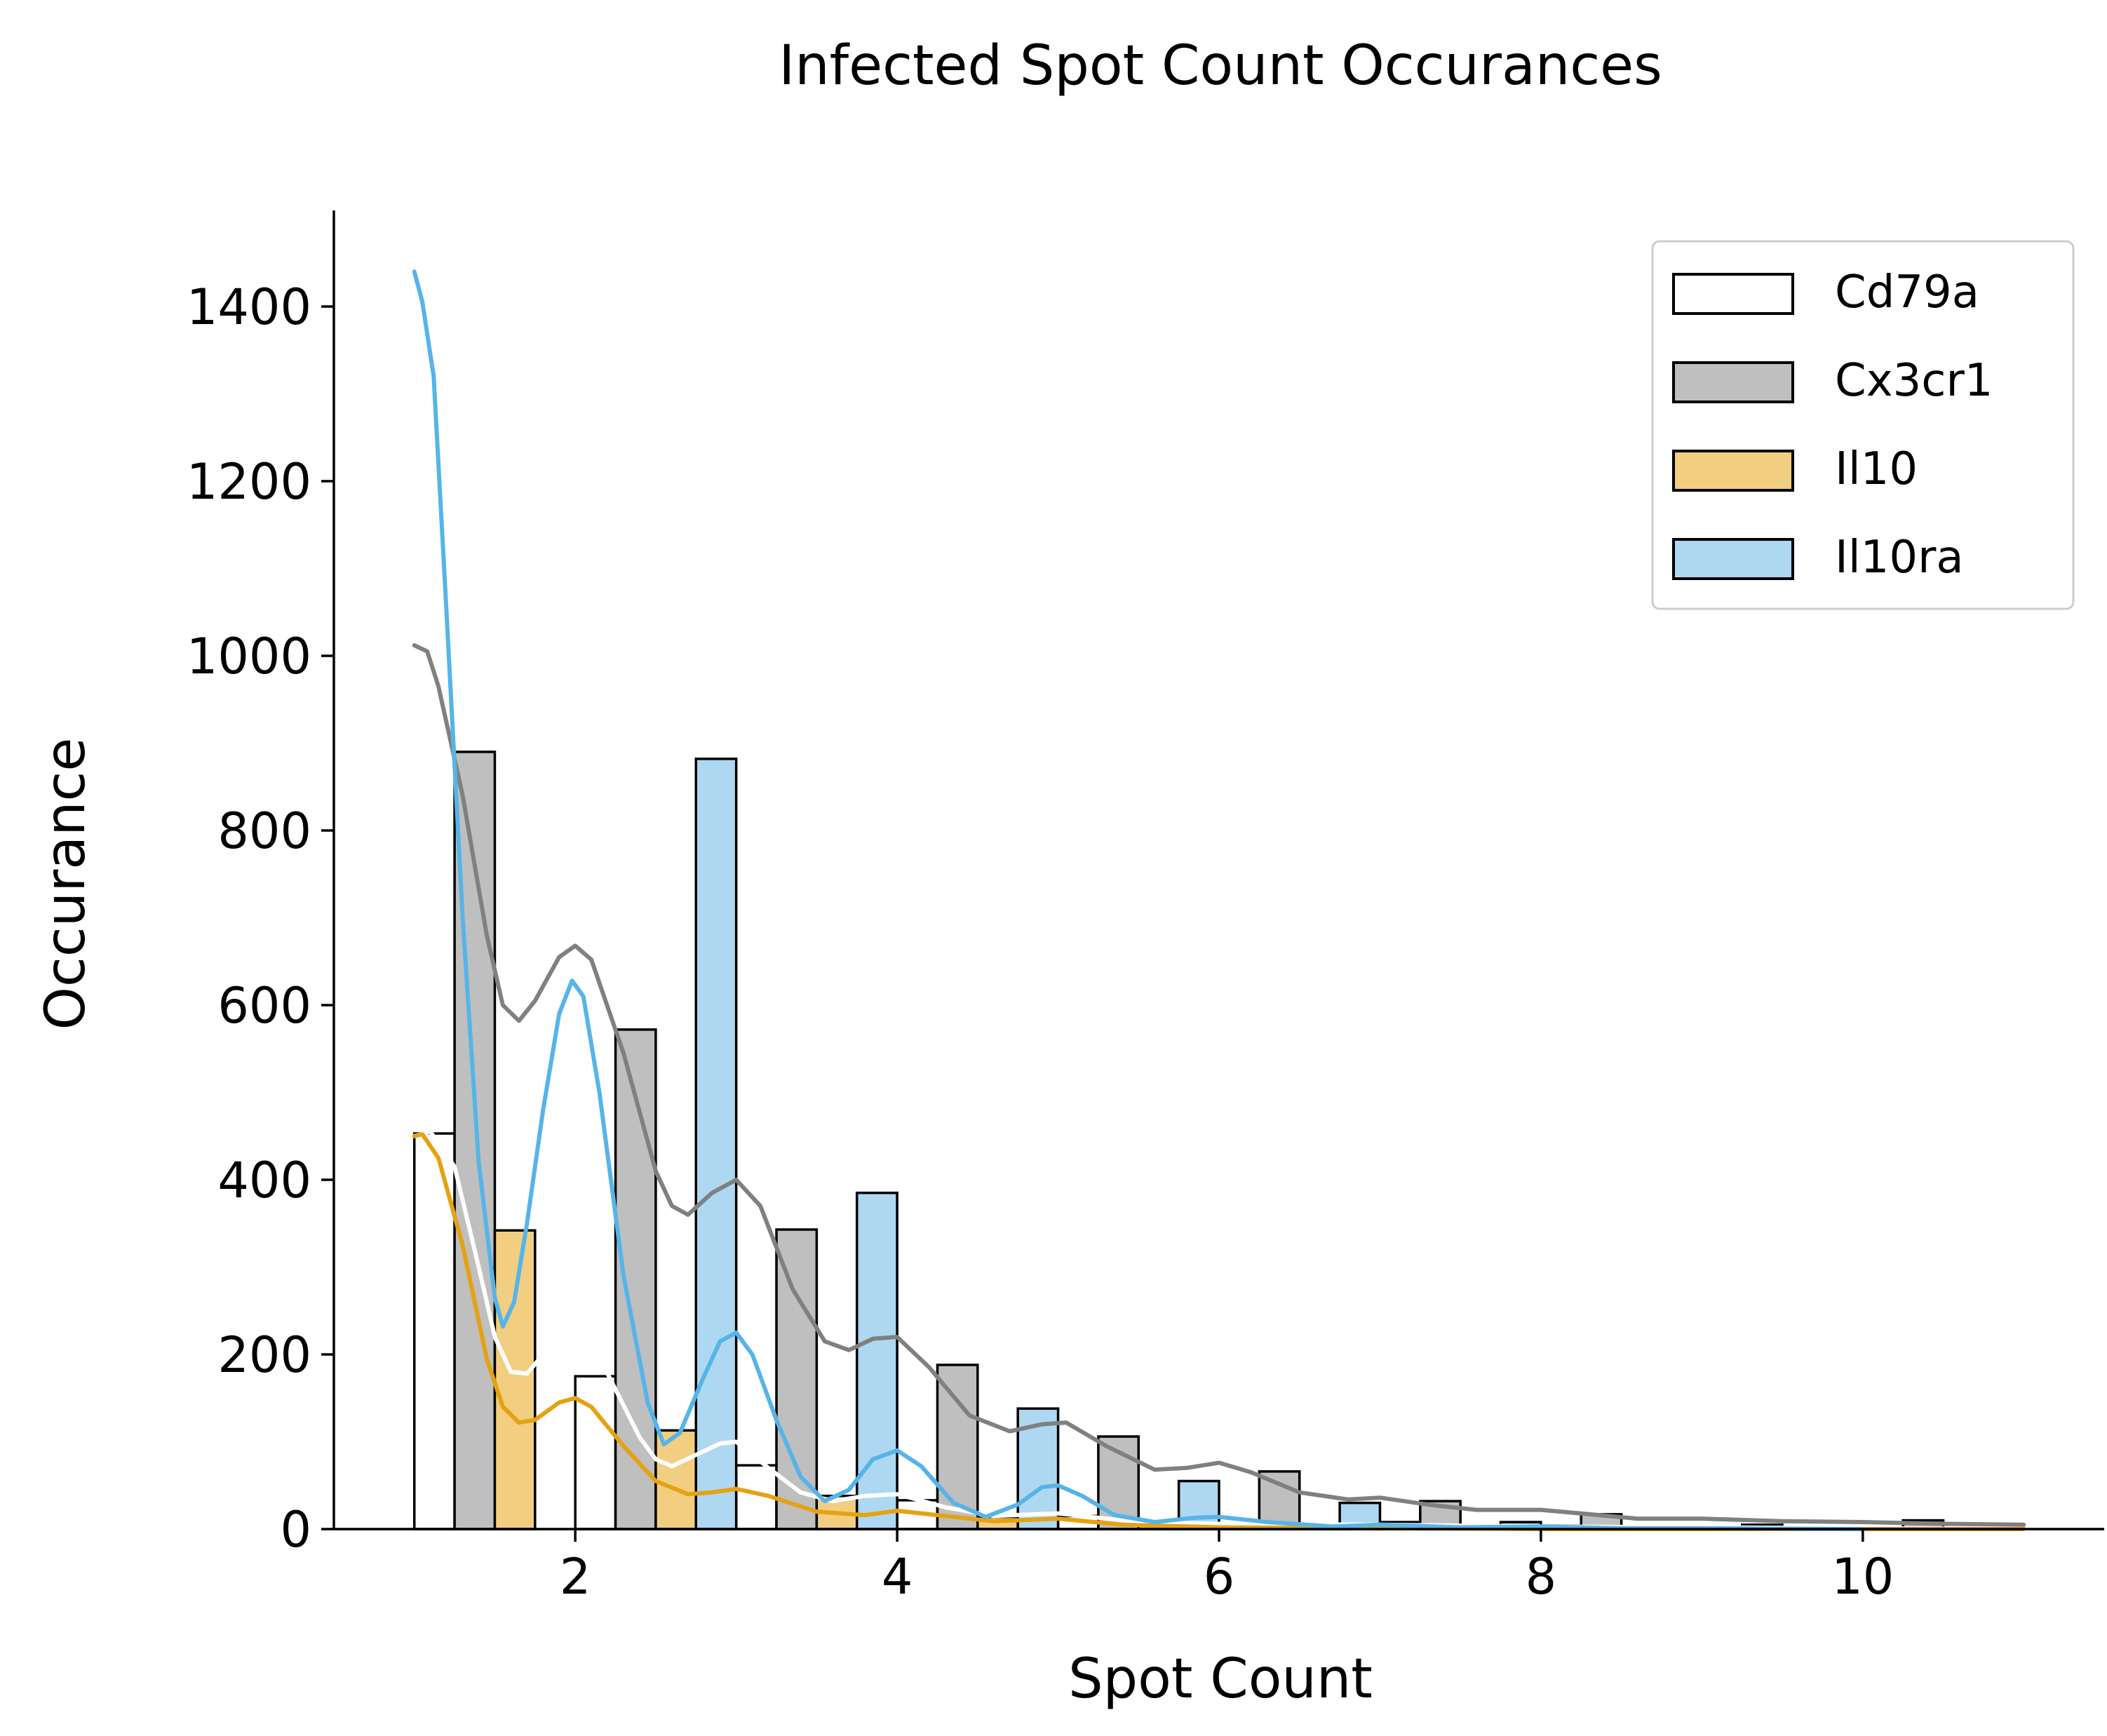 The width and height of the screenshot is (2107, 1736). What do you see at coordinates (1899, 558) in the screenshot?
I see `legend-label: Il10ra` at bounding box center [1899, 558].